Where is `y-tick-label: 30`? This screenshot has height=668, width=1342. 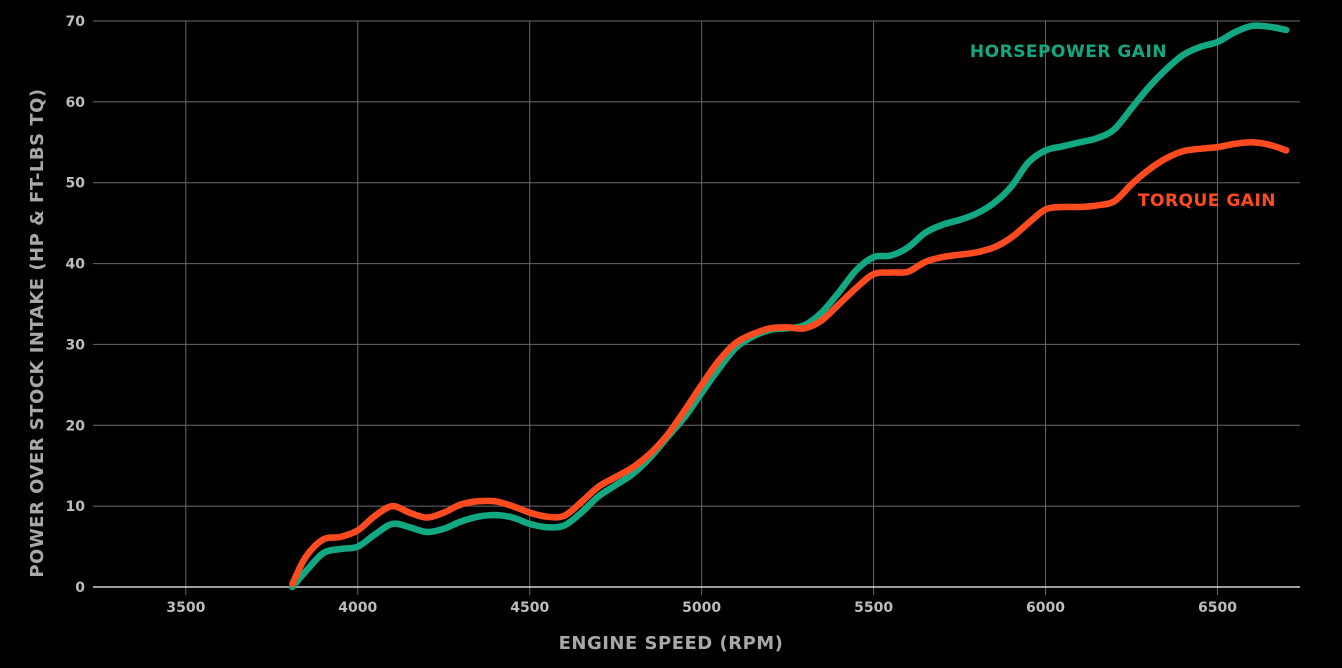
y-tick-label: 30 is located at coordinates (76, 345).